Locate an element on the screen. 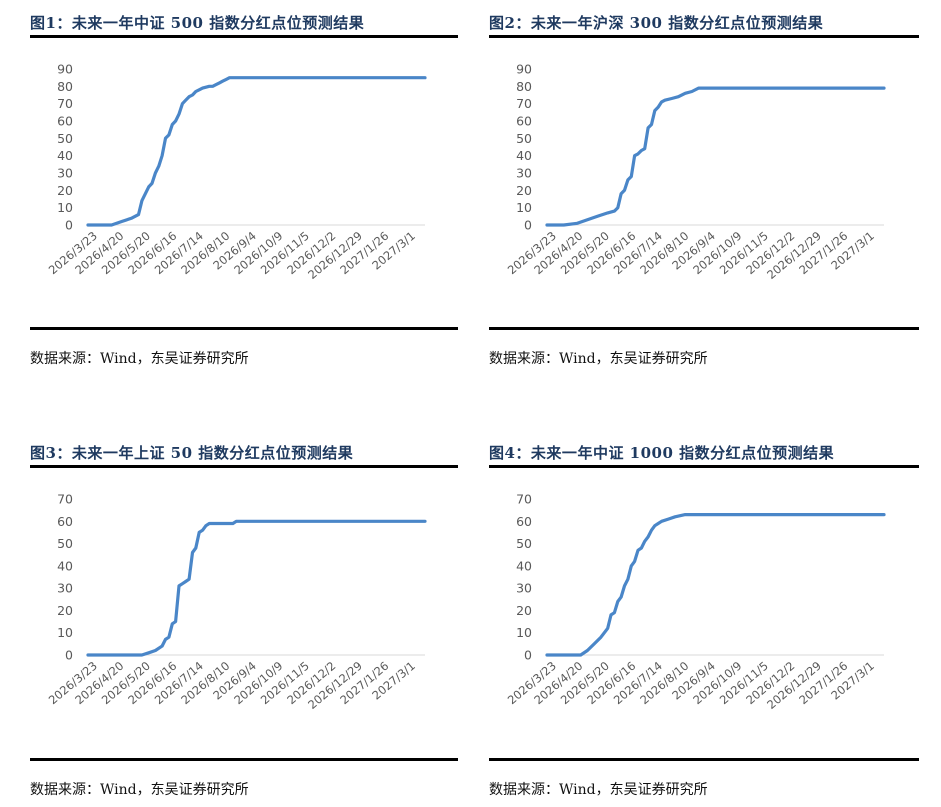 The height and width of the screenshot is (807, 941). figure-4-top-rule is located at coordinates (704, 466).